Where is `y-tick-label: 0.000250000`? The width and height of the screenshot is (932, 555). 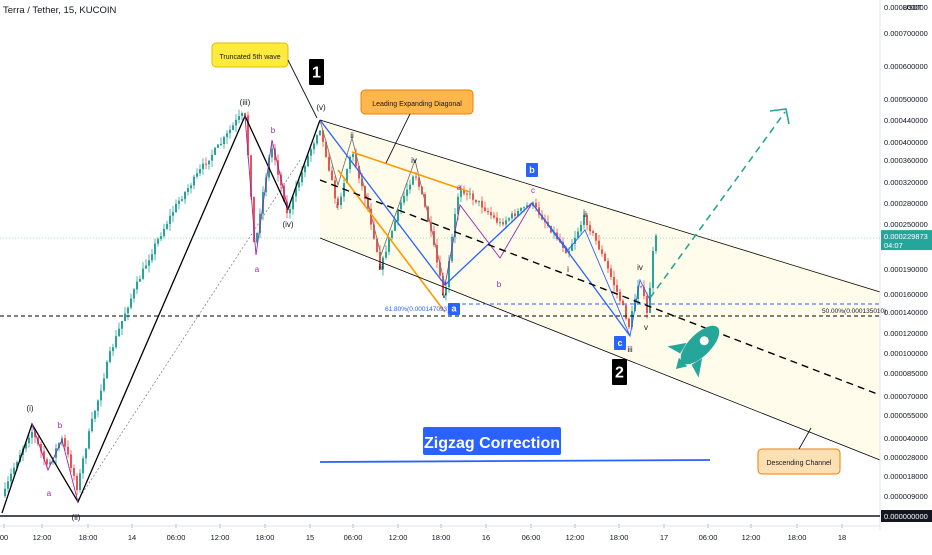 y-tick-label: 0.000250000 is located at coordinates (906, 224).